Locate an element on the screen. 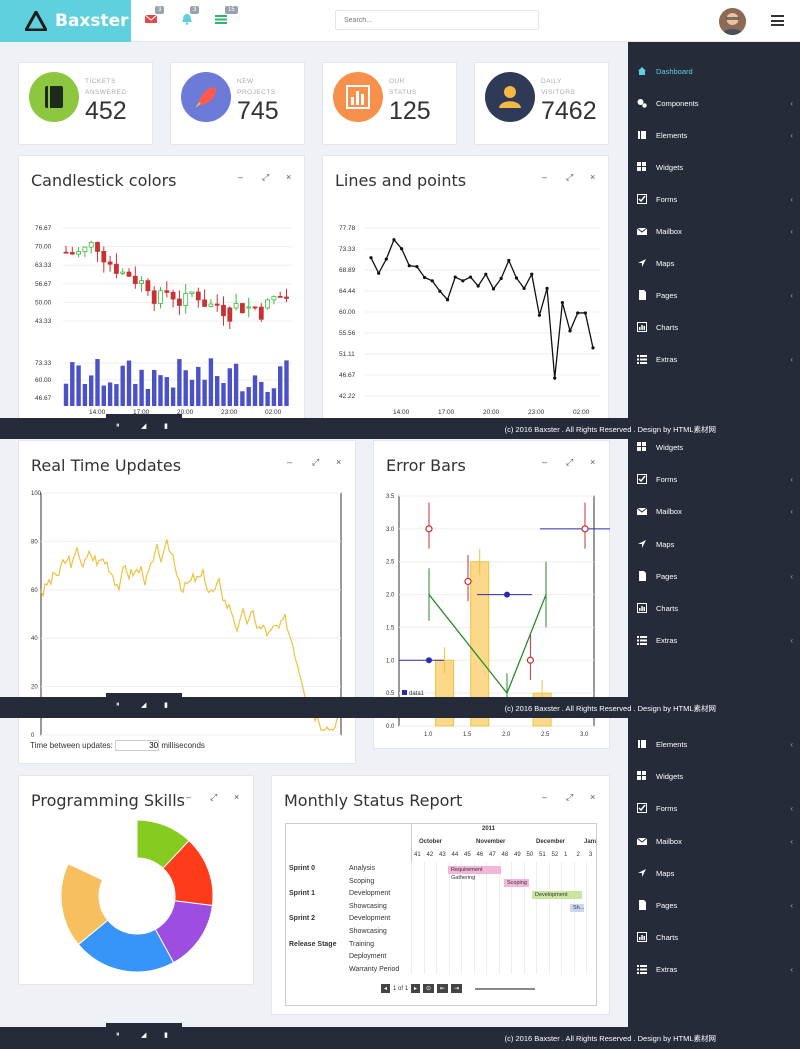 Image resolution: width=800 pixels, height=1049 pixels. sidebar-item-components: Components ‹ is located at coordinates (714, 103).